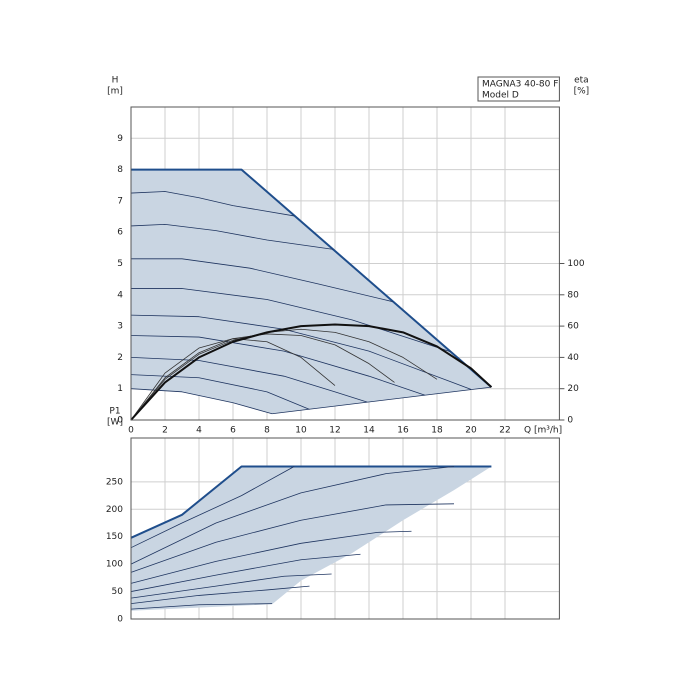 Image resolution: width=700 pixels, height=700 pixels. What do you see at coordinates (582, 92) in the screenshot?
I see `y2-axis-label: [%]` at bounding box center [582, 92].